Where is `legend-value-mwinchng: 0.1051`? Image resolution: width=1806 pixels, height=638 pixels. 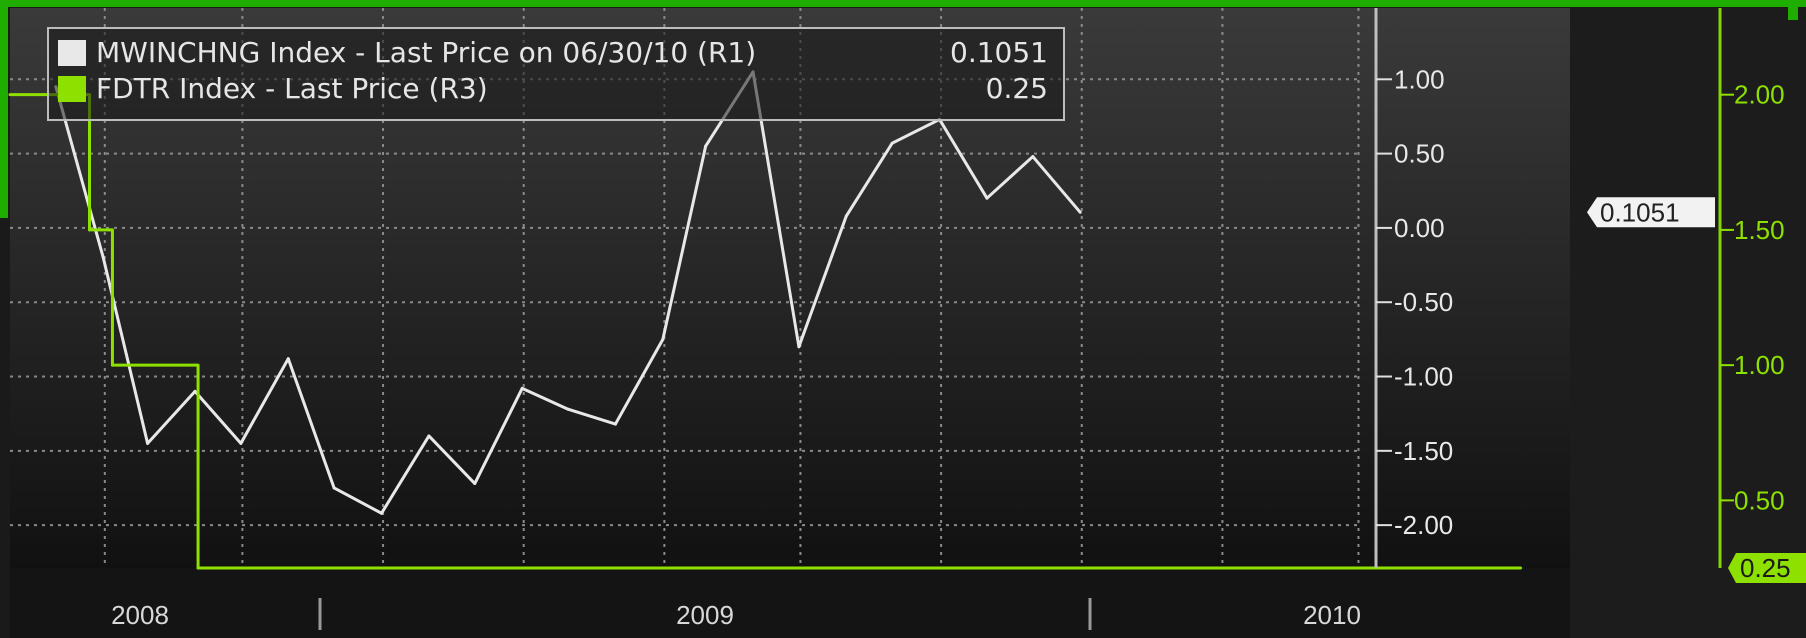 legend-value-mwinchng: 0.1051 is located at coordinates (999, 52).